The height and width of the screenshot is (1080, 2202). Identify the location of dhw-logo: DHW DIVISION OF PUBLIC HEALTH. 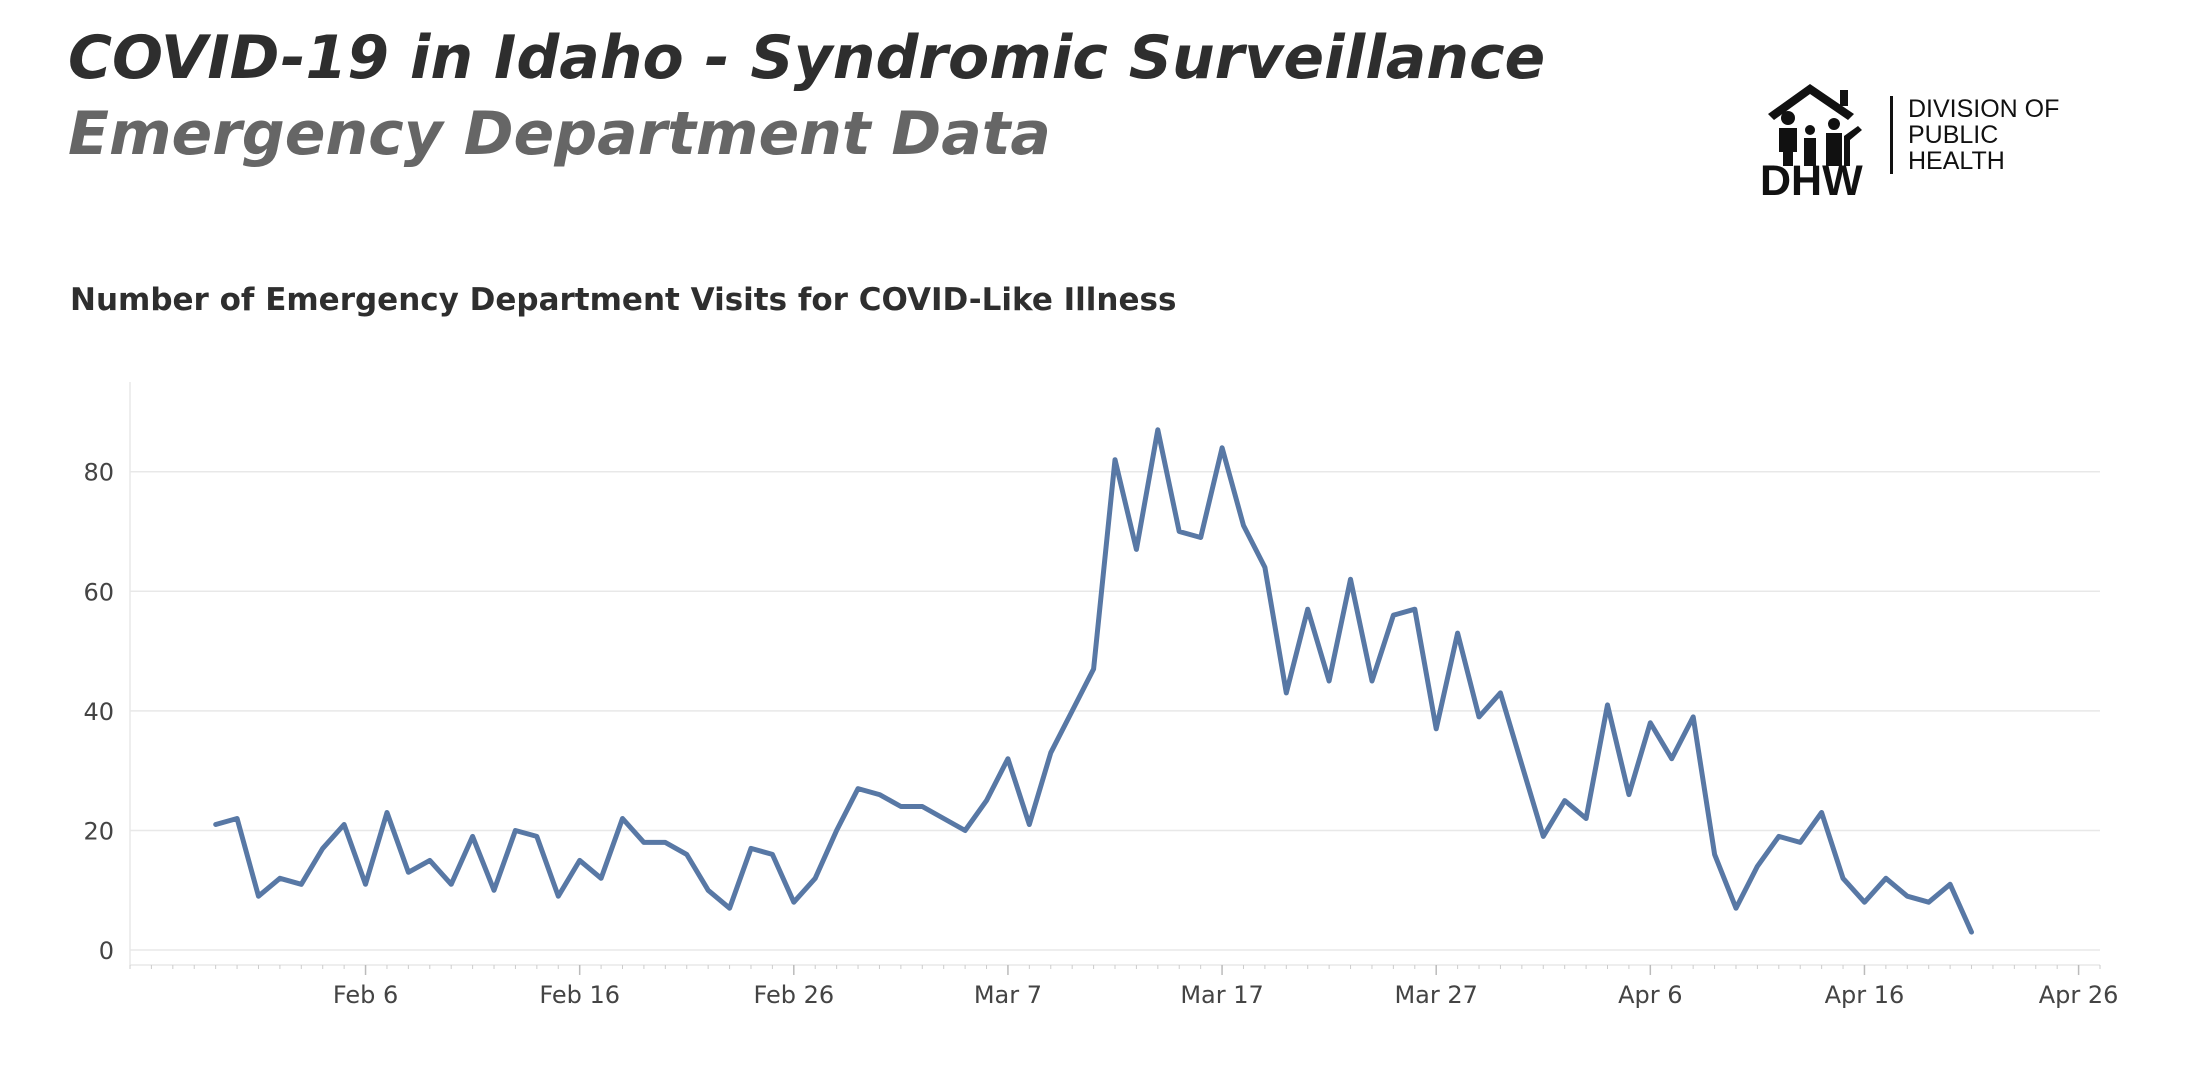
(1910, 138).